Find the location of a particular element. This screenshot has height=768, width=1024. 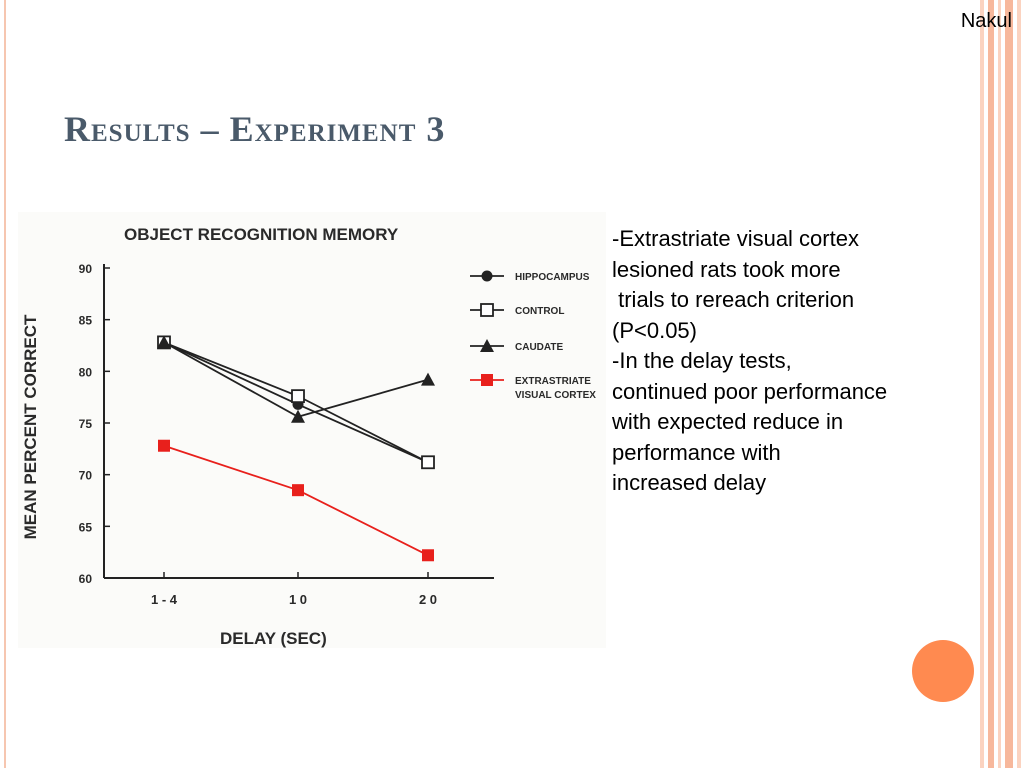

notes-line: performance with is located at coordinates (696, 452).